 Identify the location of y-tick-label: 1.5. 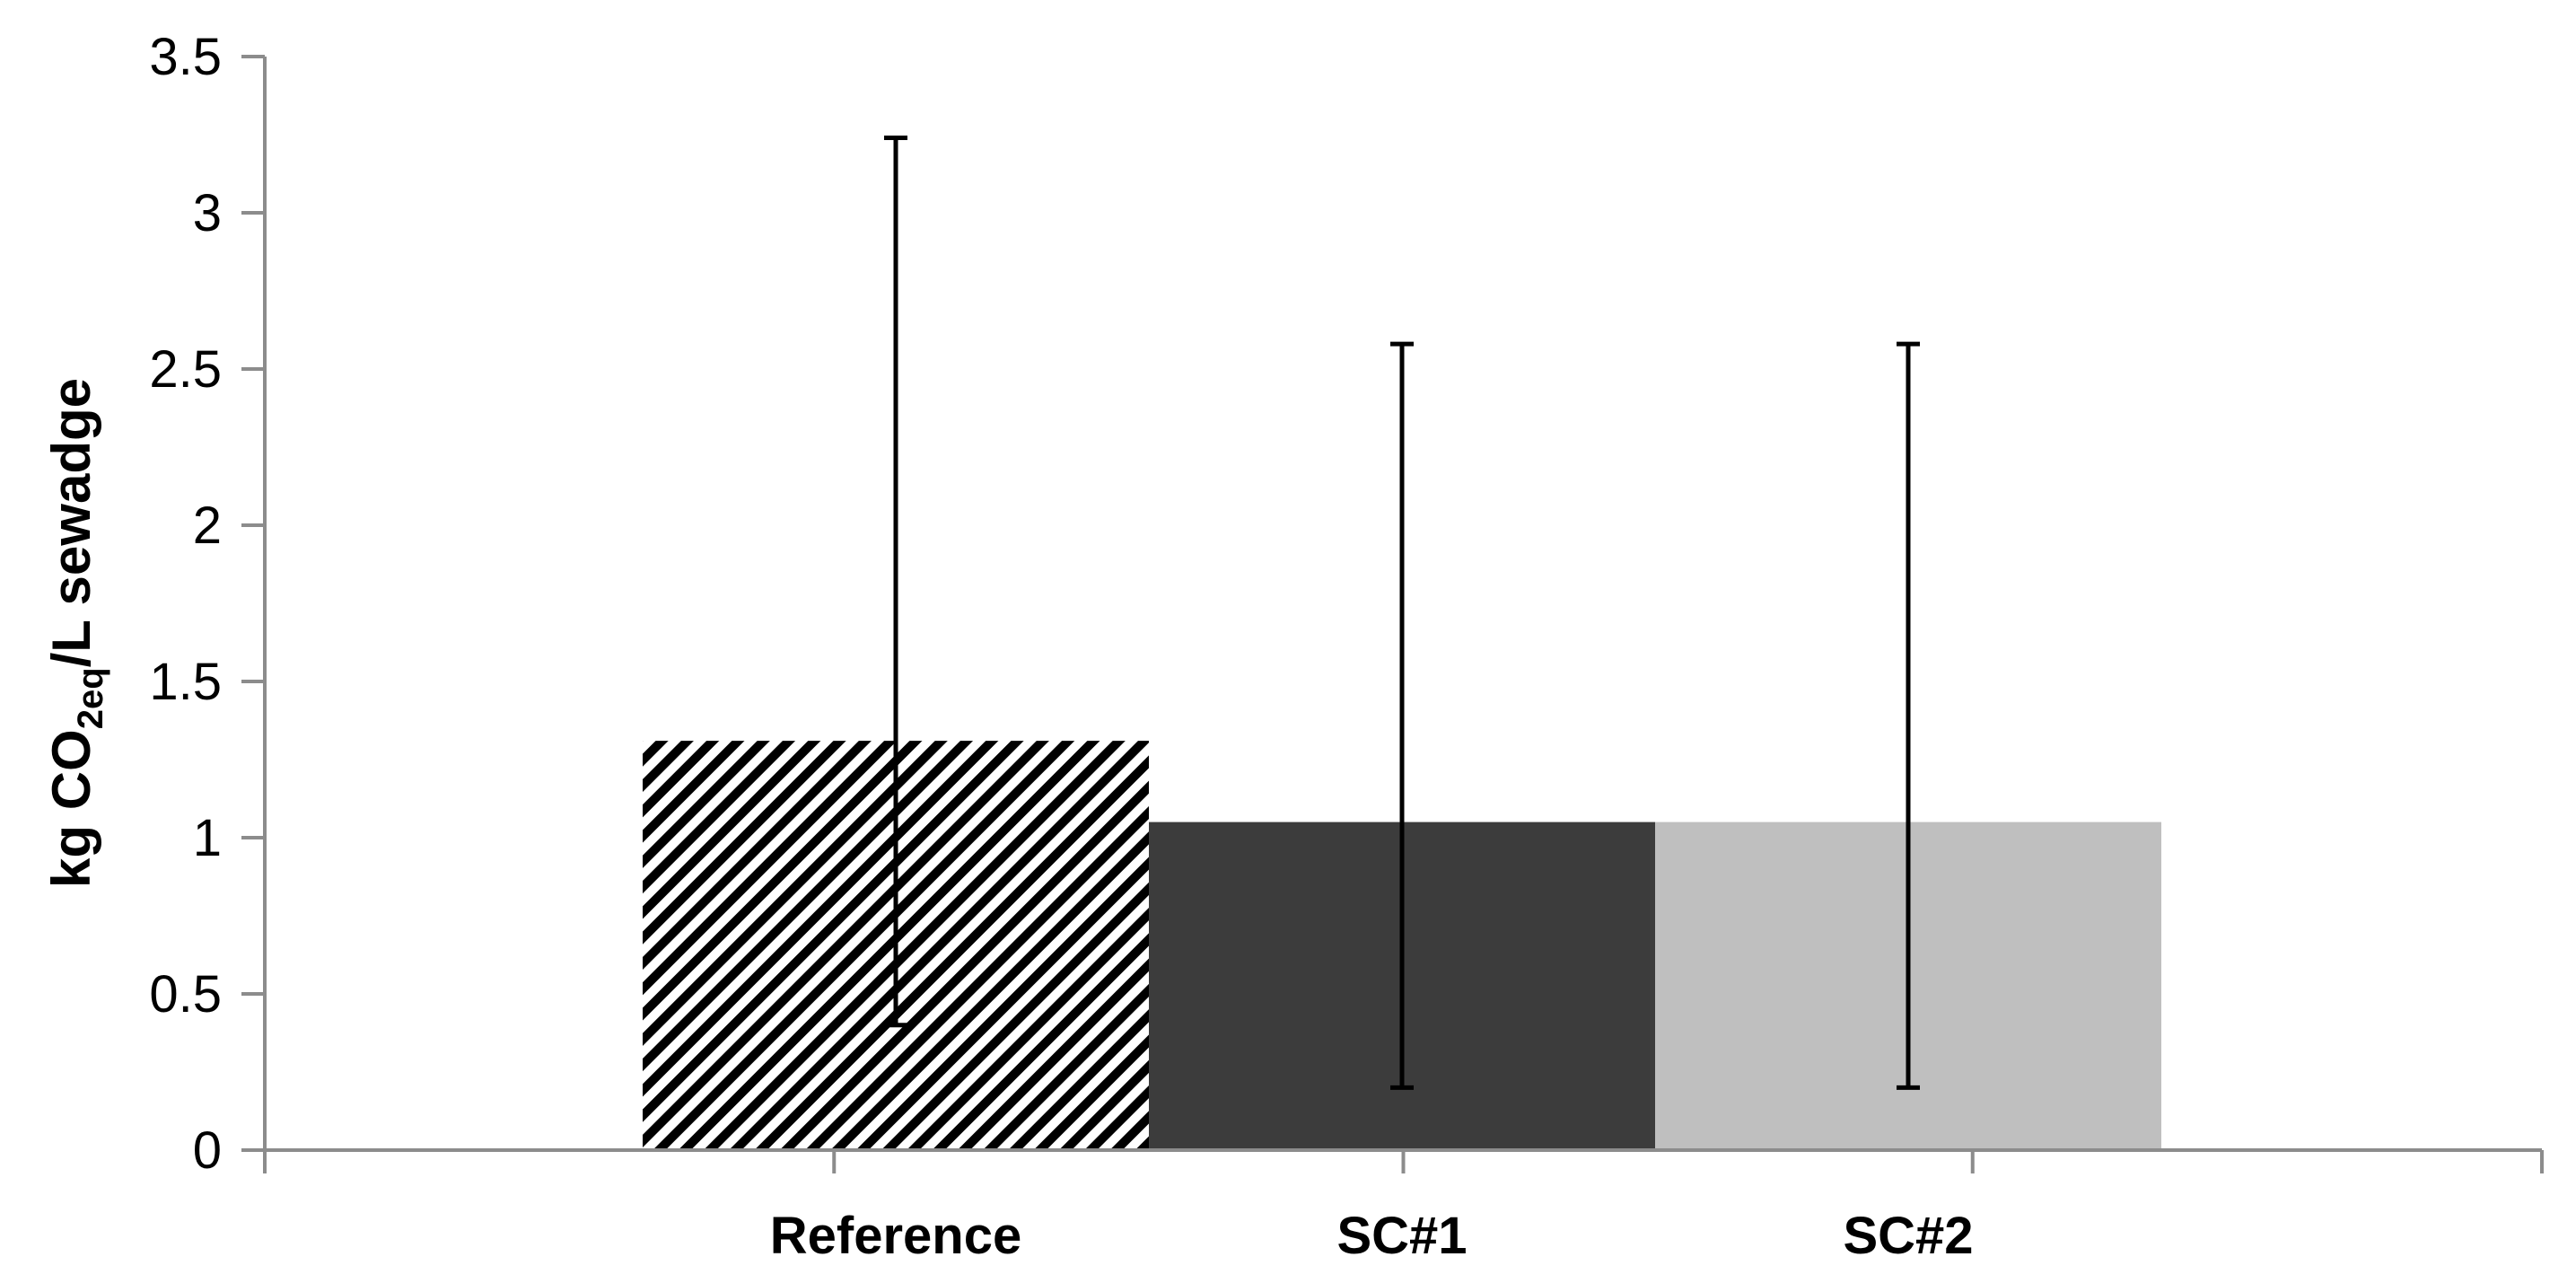
(185, 682).